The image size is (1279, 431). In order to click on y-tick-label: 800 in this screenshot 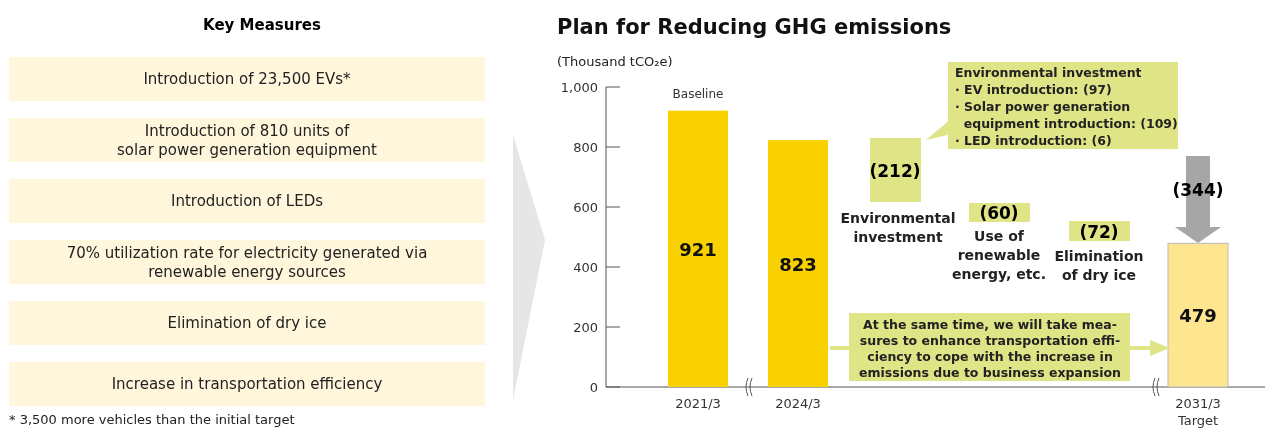, I will do `click(585, 147)`.